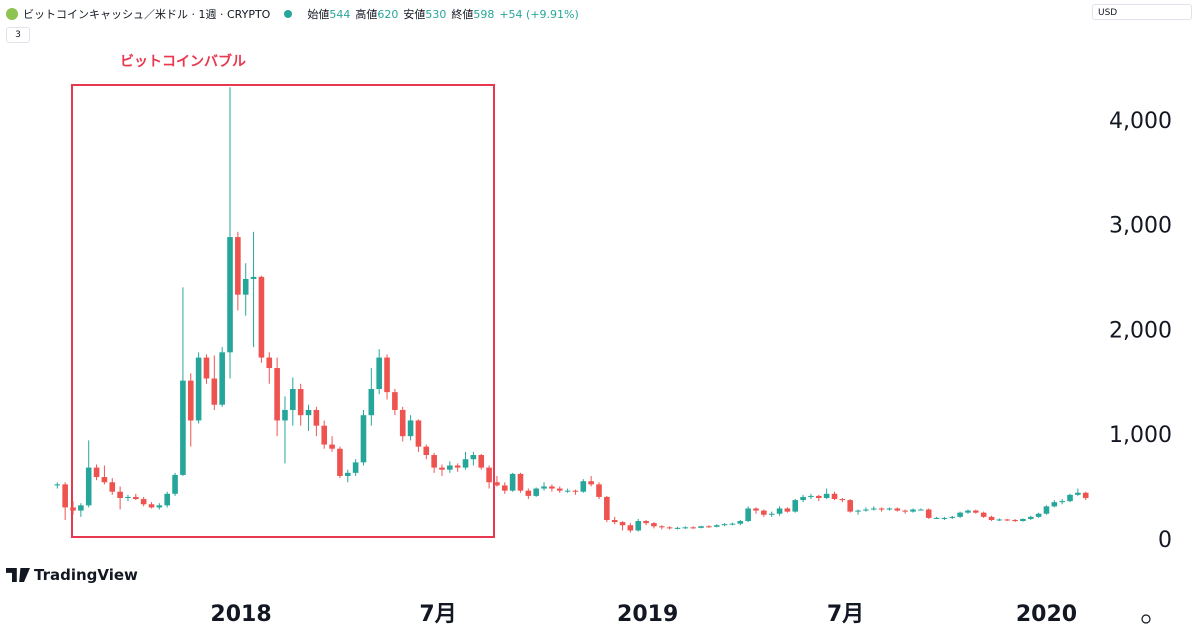  What do you see at coordinates (72, 575) in the screenshot?
I see `logo: TradingView` at bounding box center [72, 575].